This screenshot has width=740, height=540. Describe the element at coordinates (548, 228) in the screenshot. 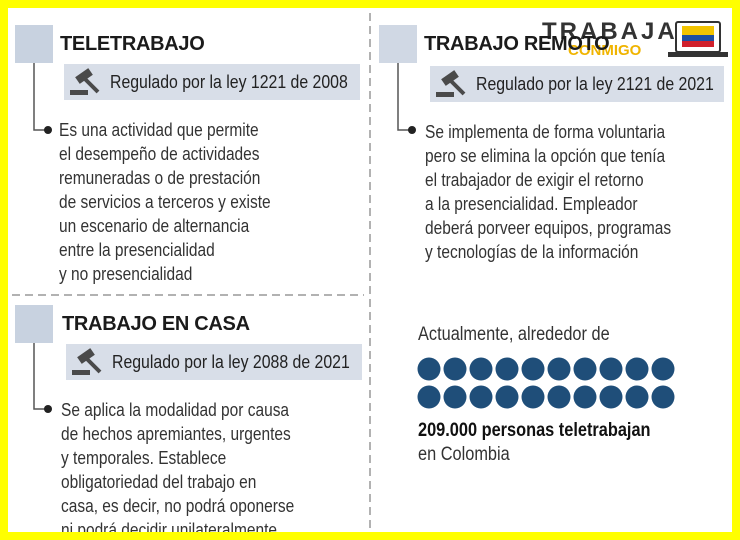

I see `description-line: deberá porveer equipos, programas` at that location.